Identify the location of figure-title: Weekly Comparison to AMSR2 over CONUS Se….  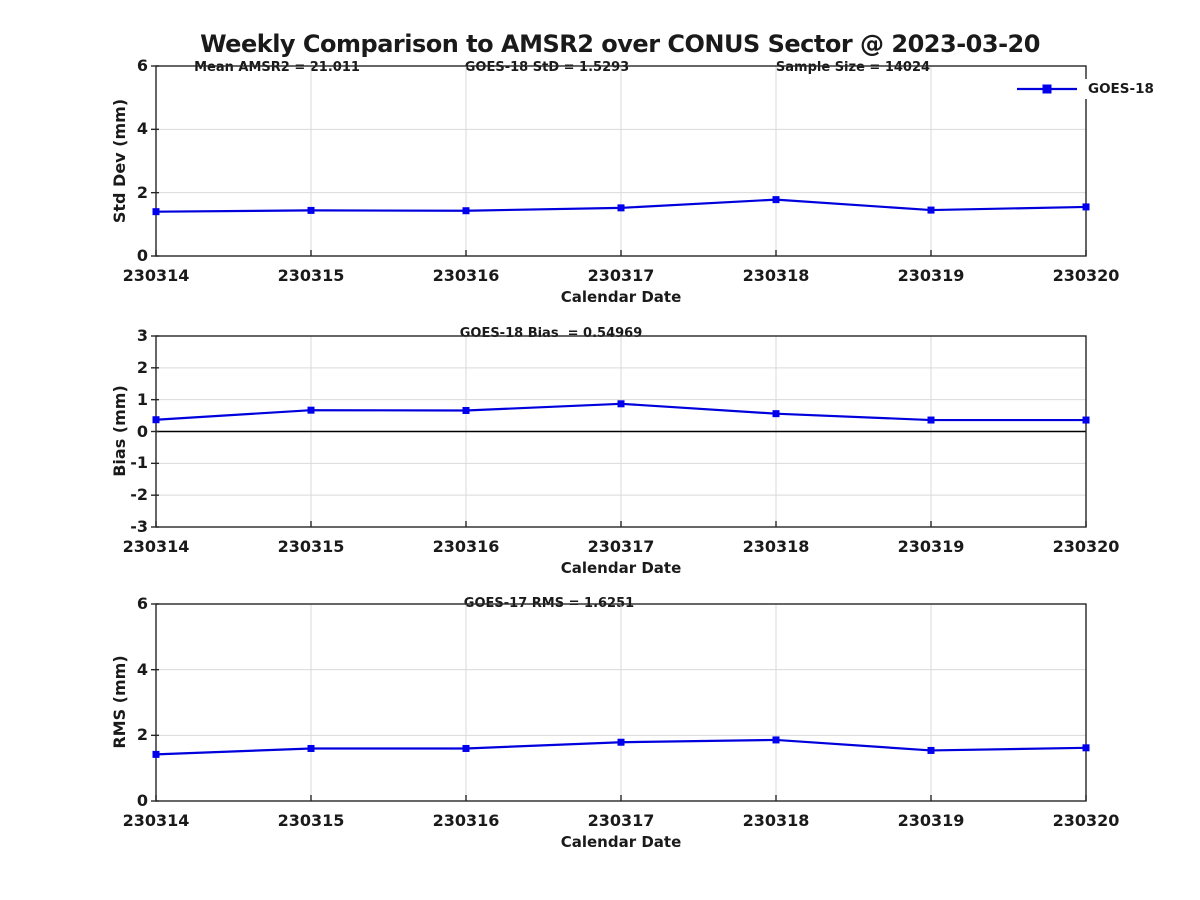
(620, 44).